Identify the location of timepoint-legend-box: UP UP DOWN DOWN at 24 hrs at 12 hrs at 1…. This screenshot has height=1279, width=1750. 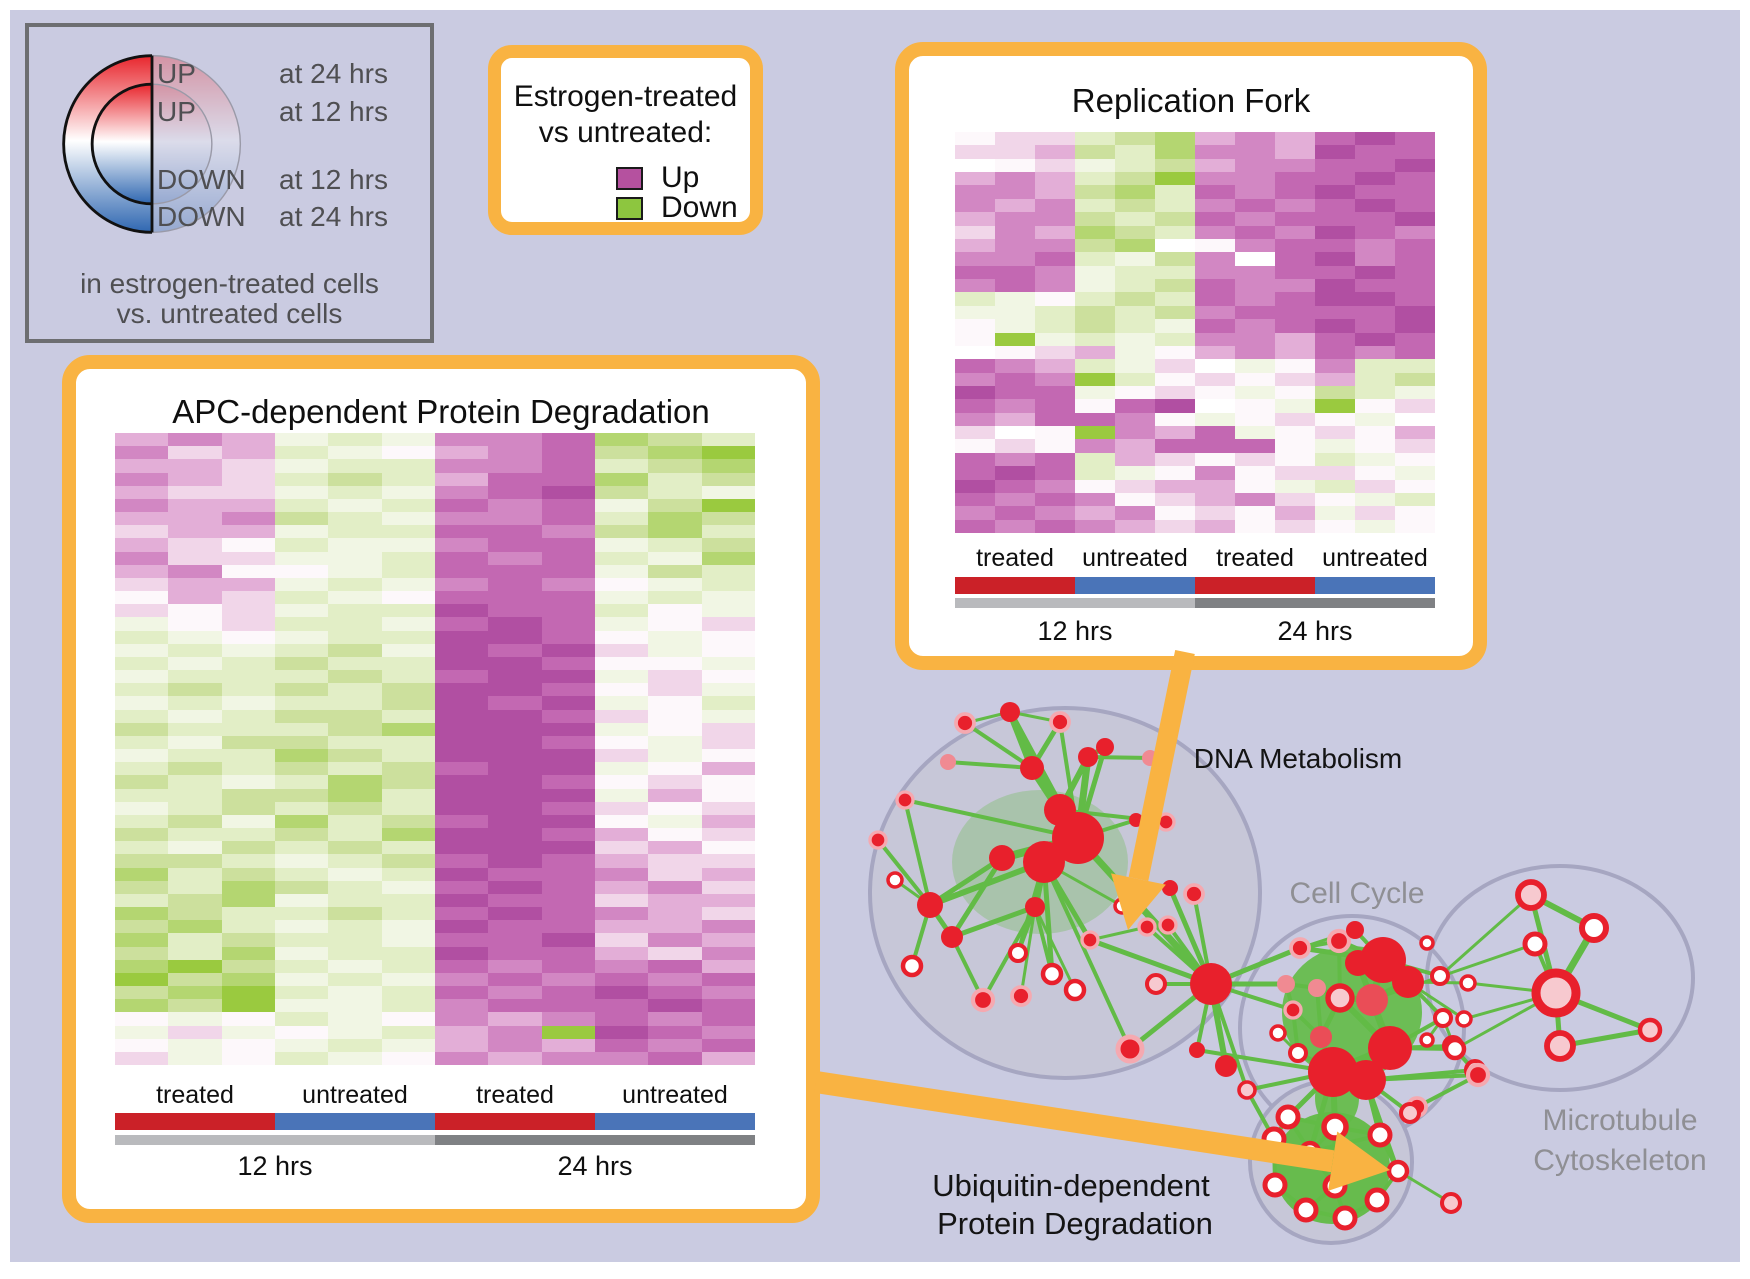
(229, 183).